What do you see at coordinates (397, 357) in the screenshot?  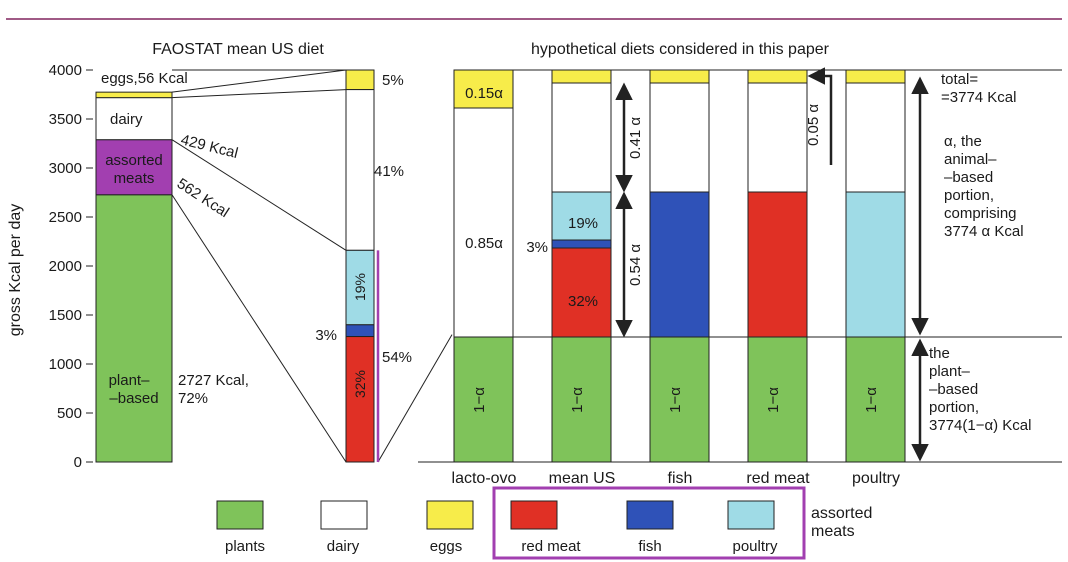 I see `meats-total-pct: 54%` at bounding box center [397, 357].